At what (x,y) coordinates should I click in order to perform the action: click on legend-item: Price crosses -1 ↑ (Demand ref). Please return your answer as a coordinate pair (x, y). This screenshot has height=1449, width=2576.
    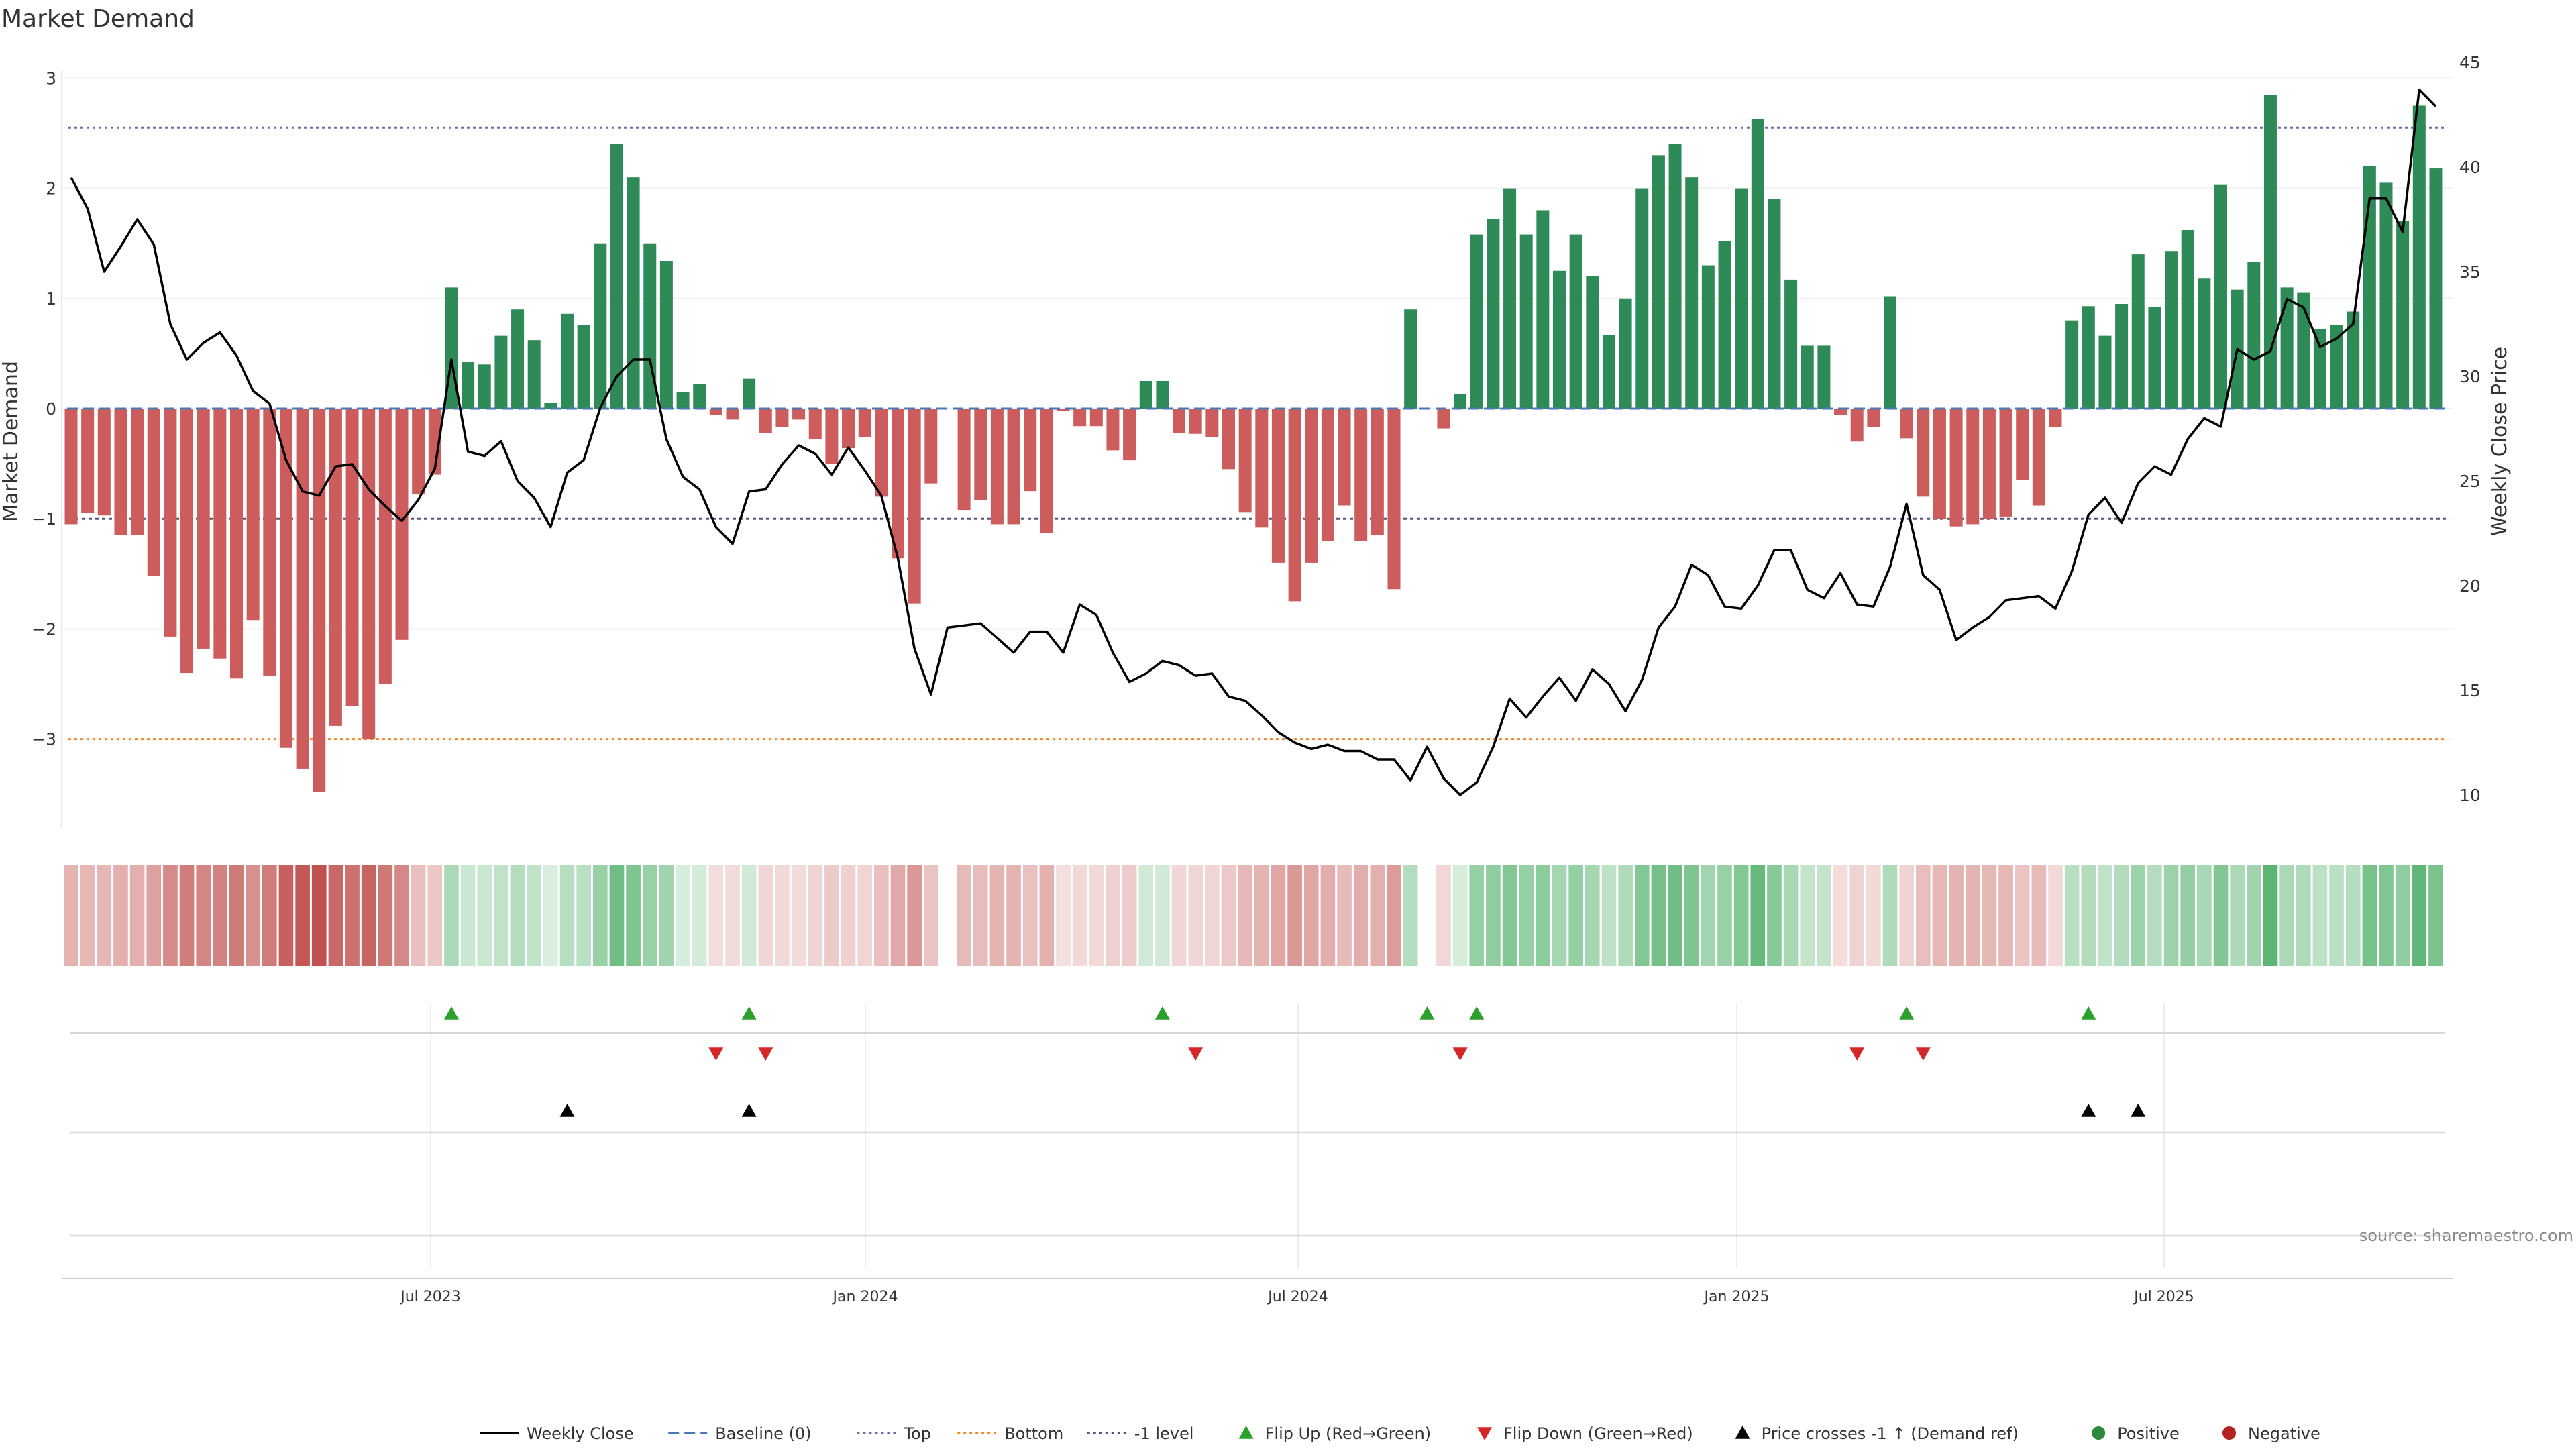
    Looking at the image, I should click on (1877, 1433).